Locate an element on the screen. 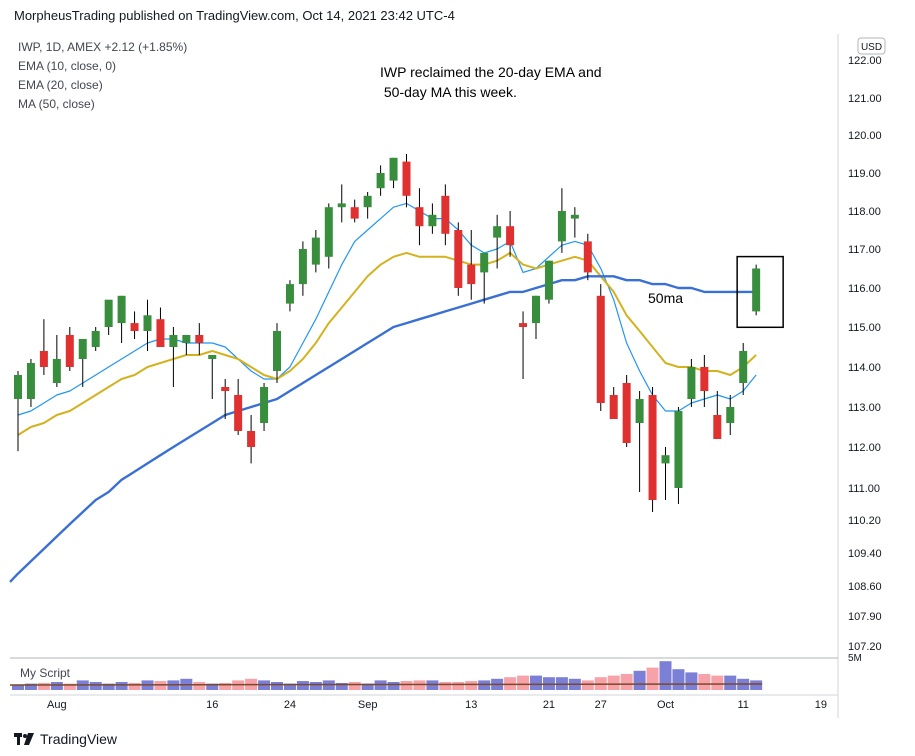 This screenshot has width=915, height=756. y-tick-label: 117.00 is located at coordinates (864, 250).